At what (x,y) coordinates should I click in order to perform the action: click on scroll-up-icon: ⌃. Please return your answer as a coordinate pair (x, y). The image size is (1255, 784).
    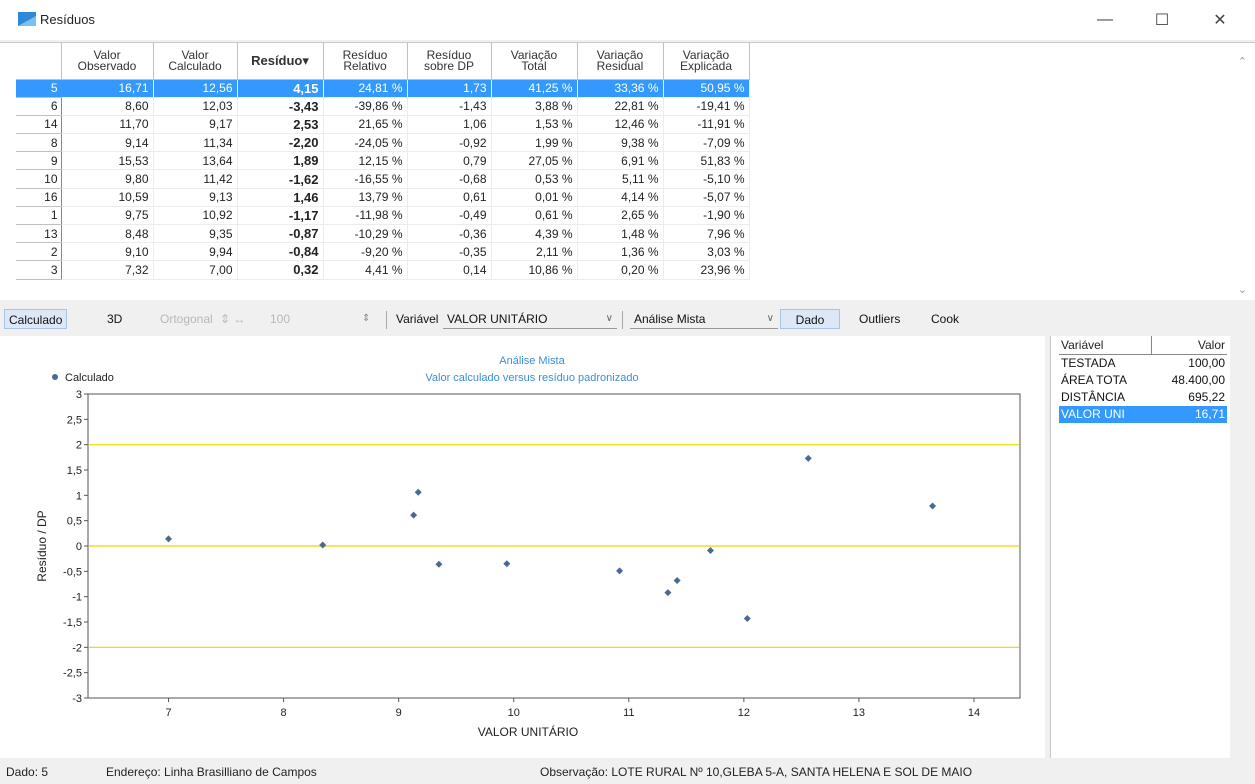
    Looking at the image, I should click on (1242, 62).